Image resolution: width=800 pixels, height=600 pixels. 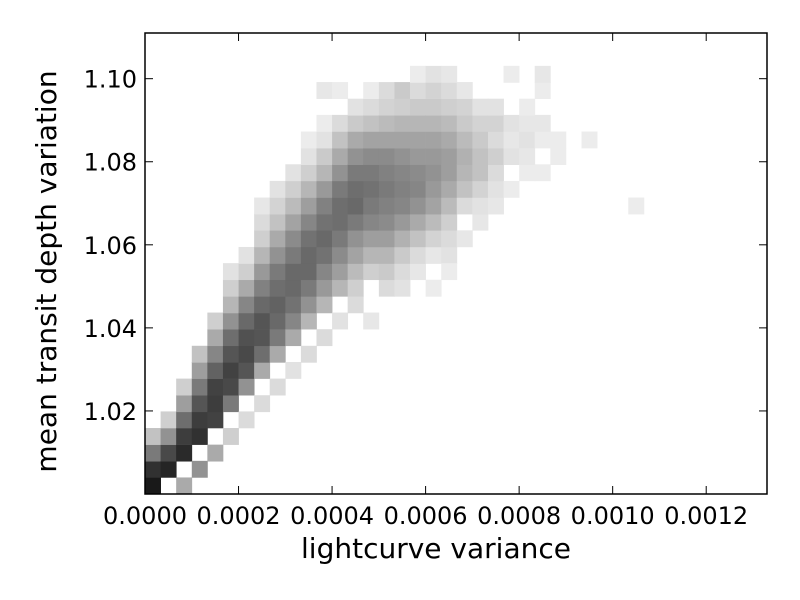 What do you see at coordinates (332, 516) in the screenshot?
I see `x-tick-label: 0.0004` at bounding box center [332, 516].